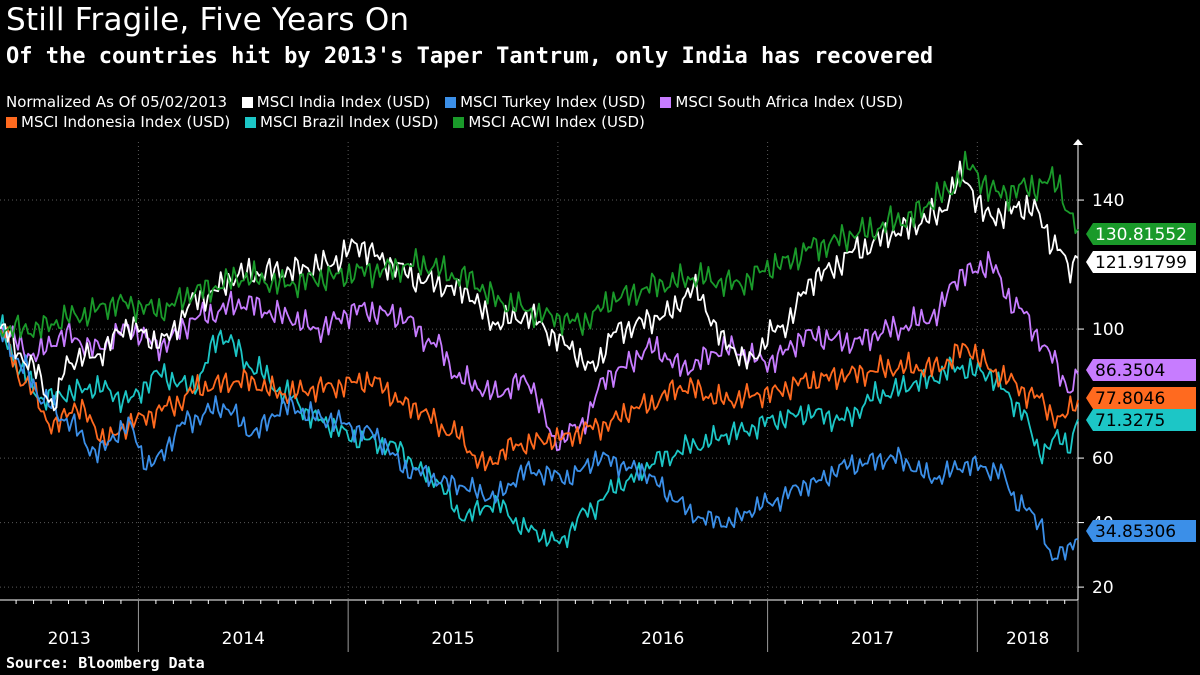  I want to click on legend-item-brazil: MSCI Brazil Index (USD), so click(342, 122).